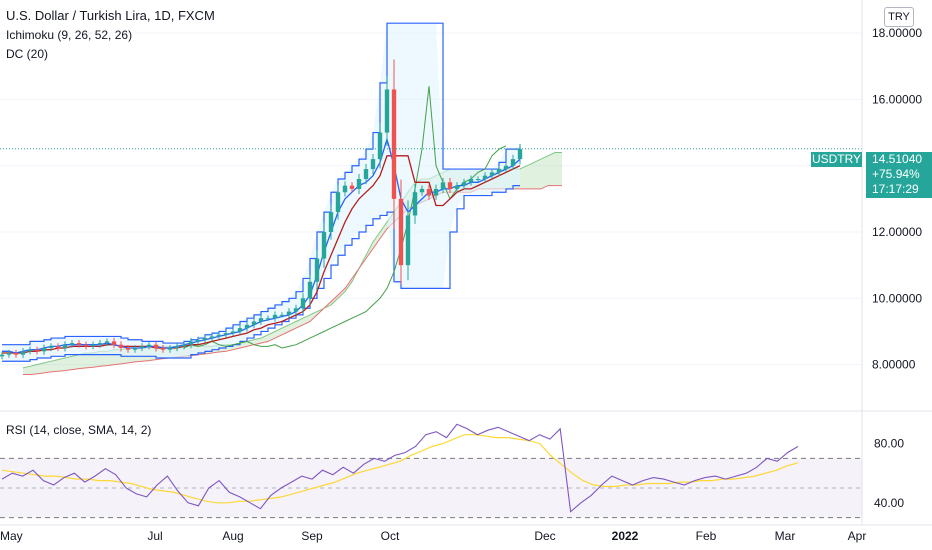 The image size is (932, 550). Describe the element at coordinates (836, 159) in the screenshot. I see `symbol-tag: USDTRY` at that location.